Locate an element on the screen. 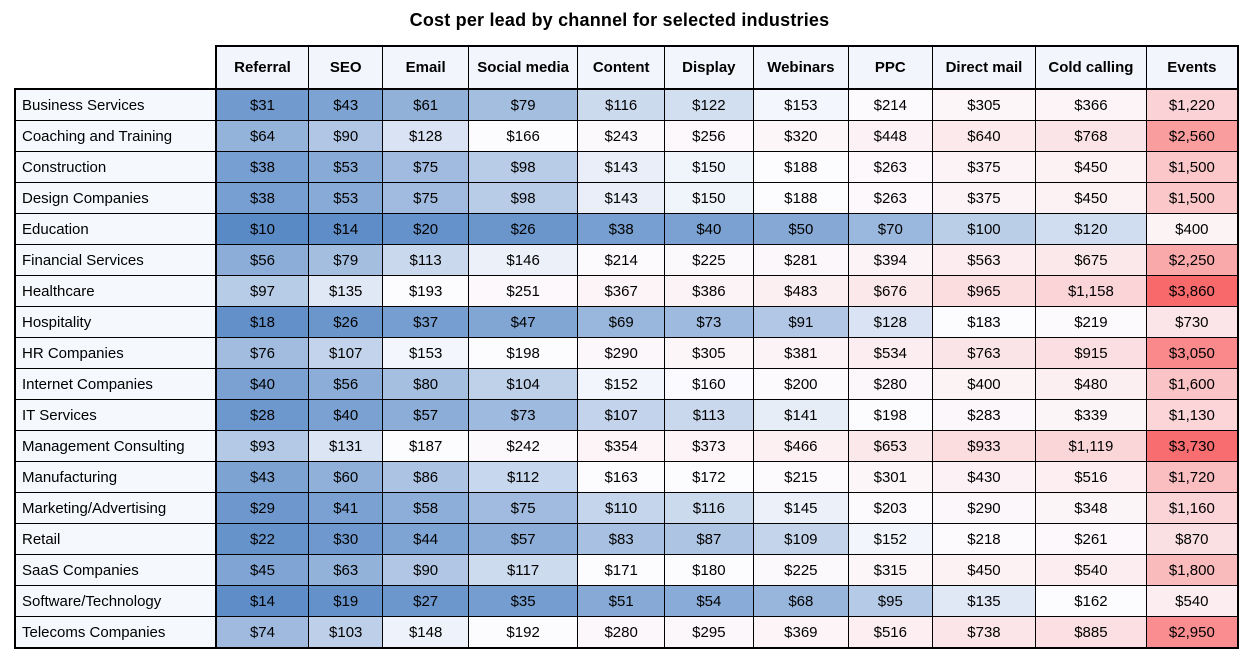 This screenshot has width=1239, height=655. cost-cell: $1,119 is located at coordinates (1091, 446).